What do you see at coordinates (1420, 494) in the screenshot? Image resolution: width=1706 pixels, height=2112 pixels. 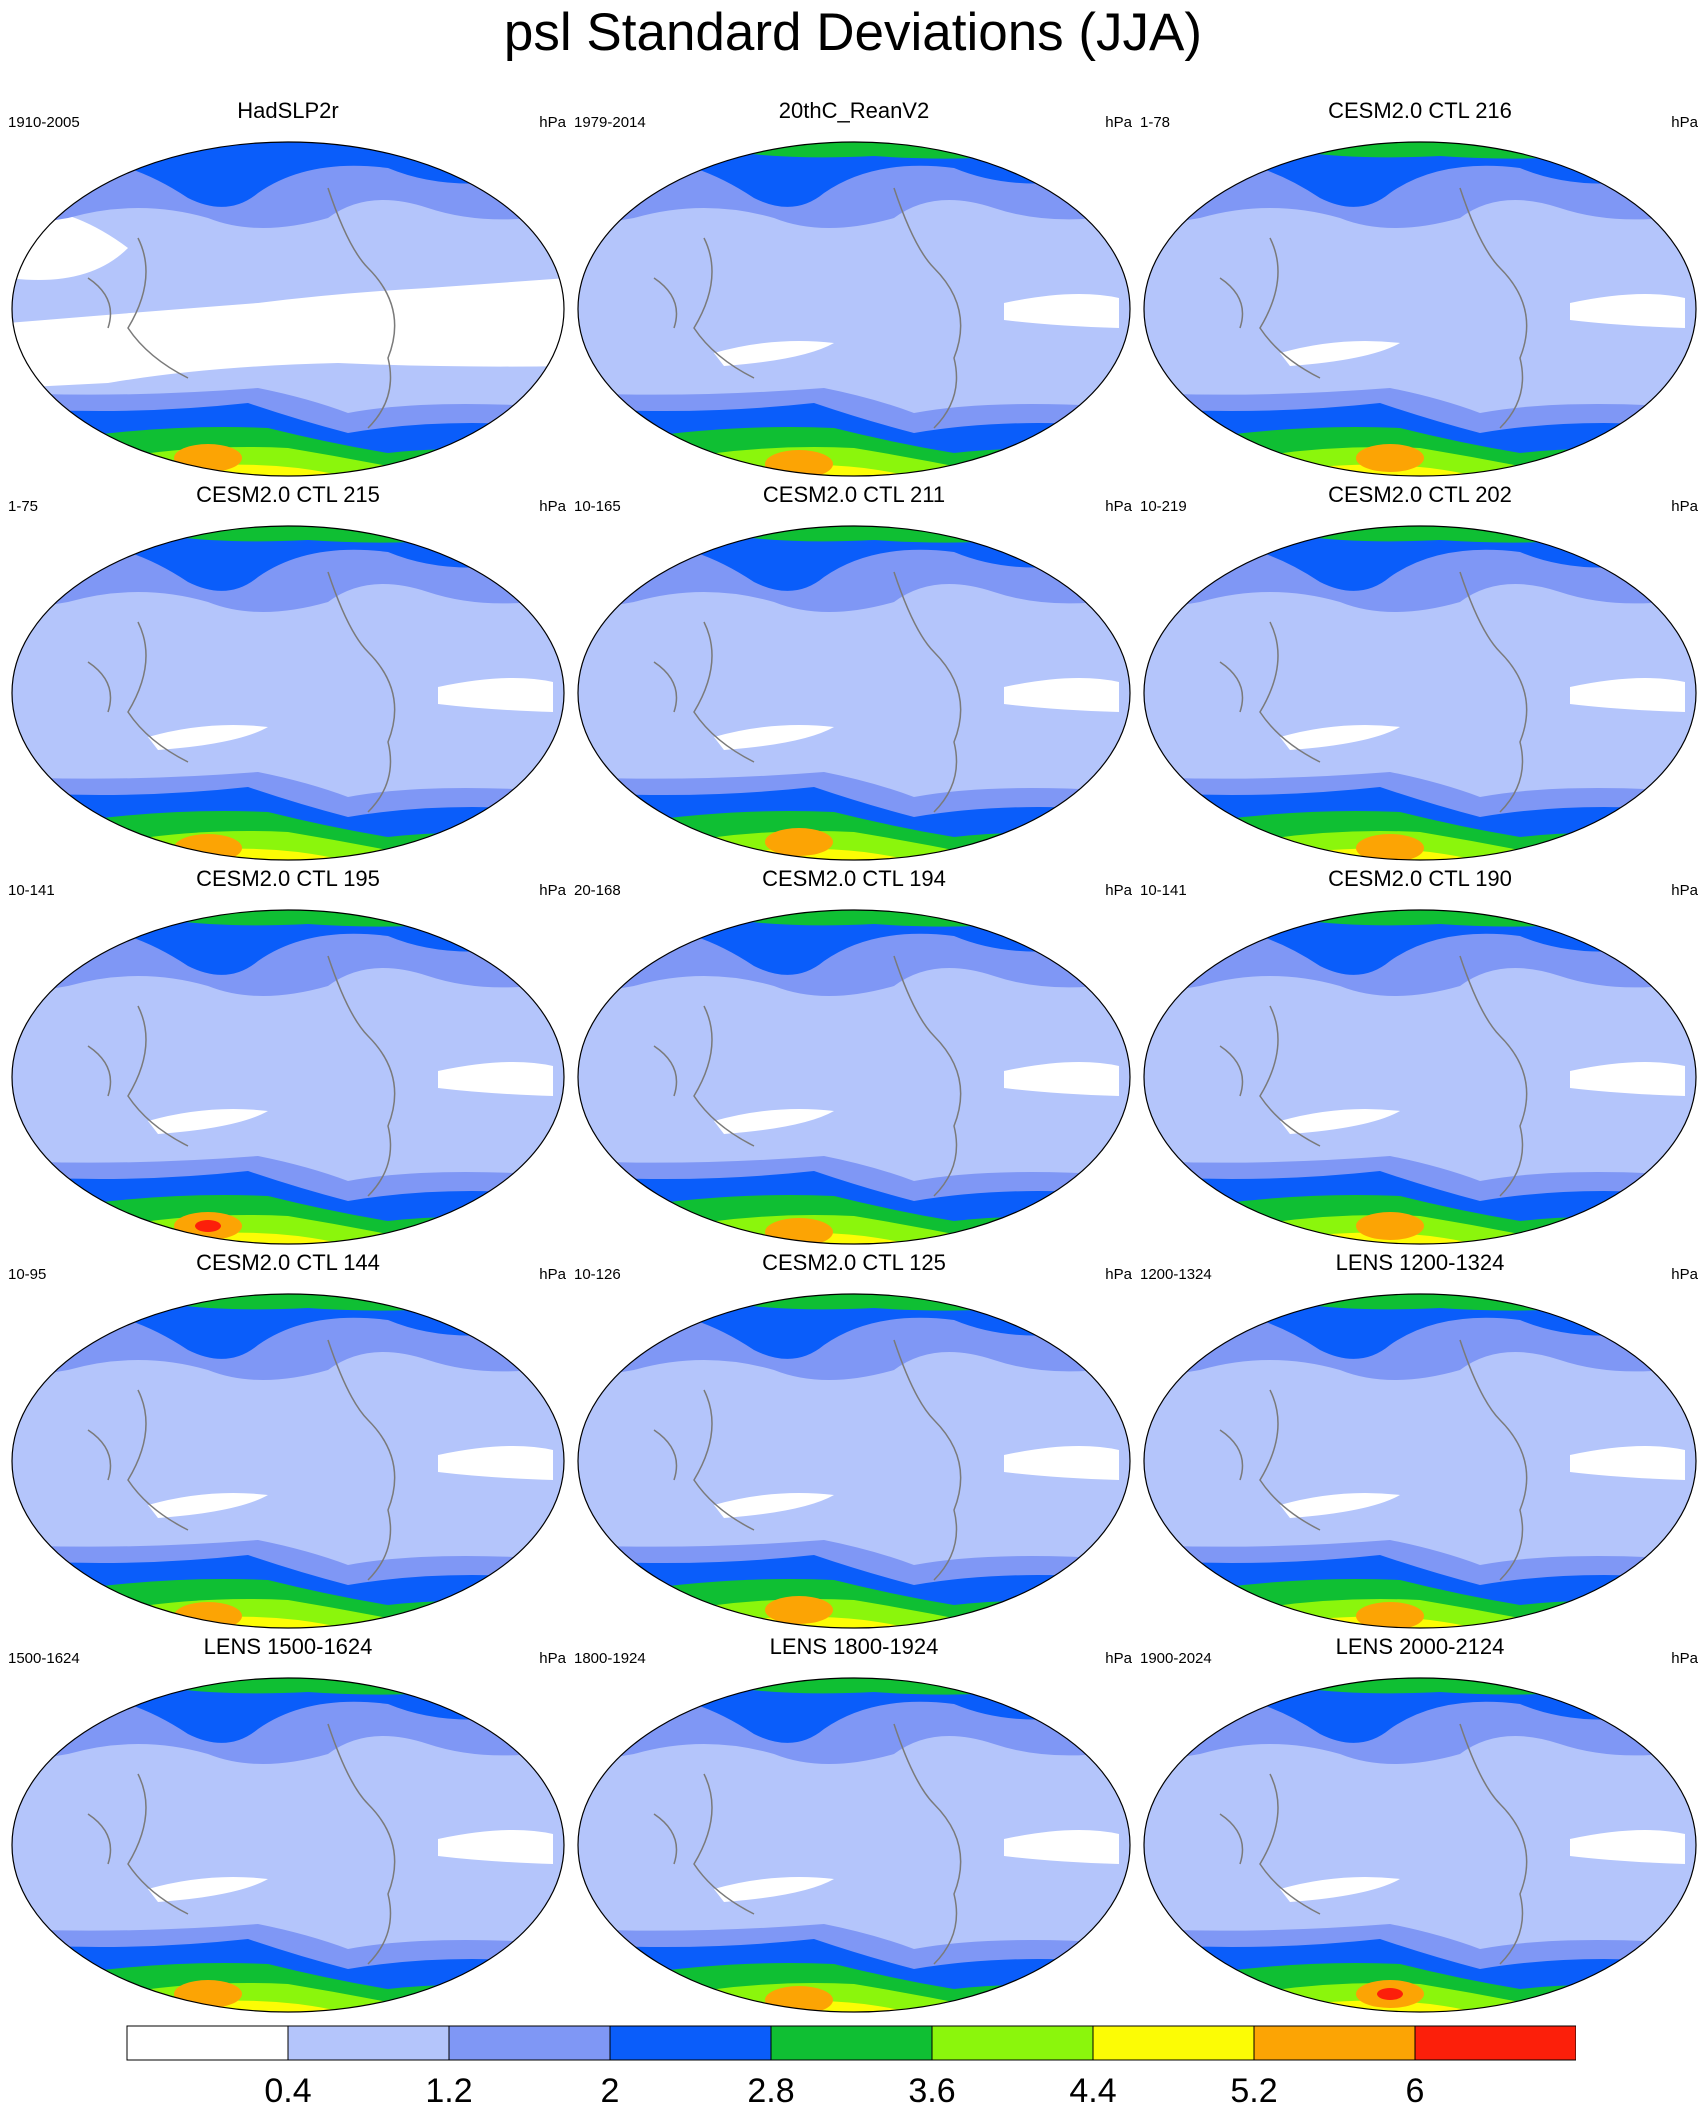 I see `panel-title: CESM2.0 CTL 202` at bounding box center [1420, 494].